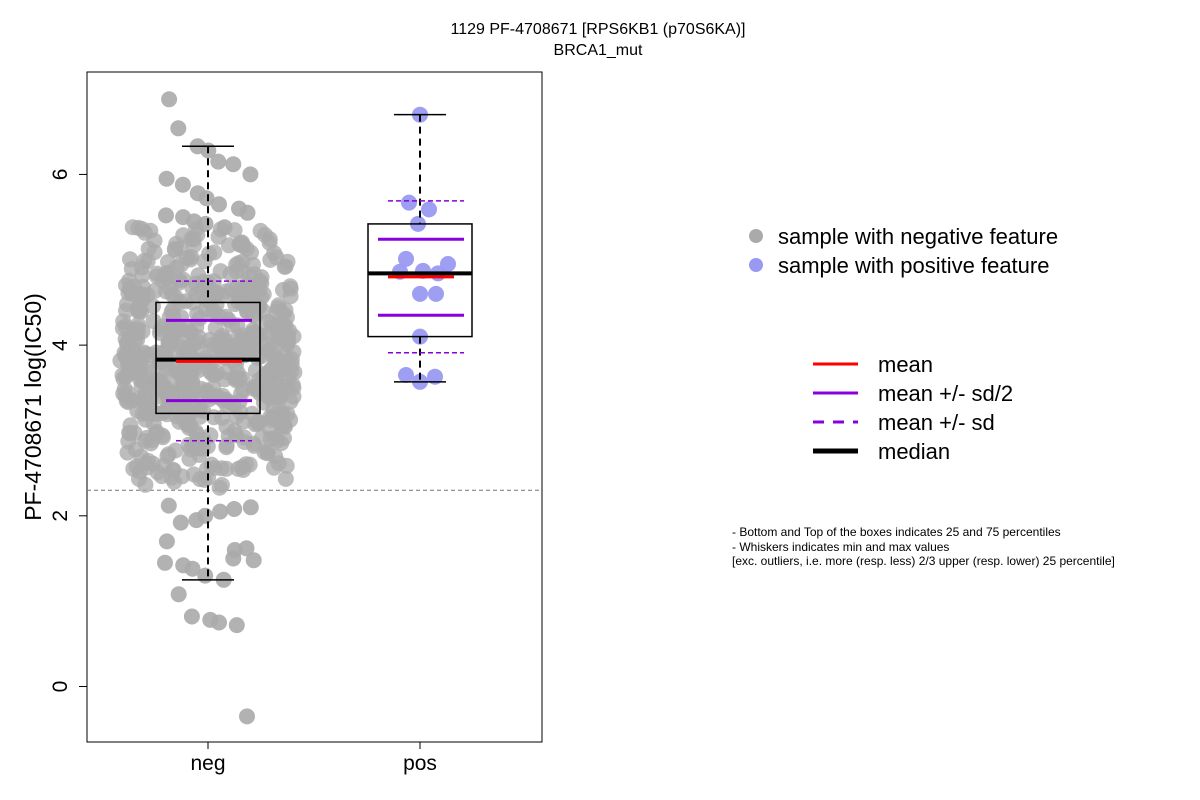  Describe the element at coordinates (598, 29) in the screenshot. I see `chart-title: 1129 PF-4708671 [RPS6KB1 (p70S6KA)]` at that location.